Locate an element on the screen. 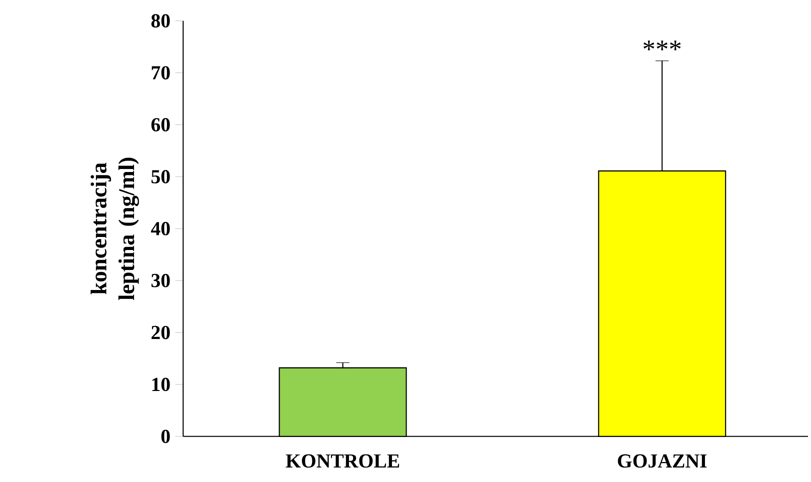  y-tick-label: 80 is located at coordinates (160, 21).